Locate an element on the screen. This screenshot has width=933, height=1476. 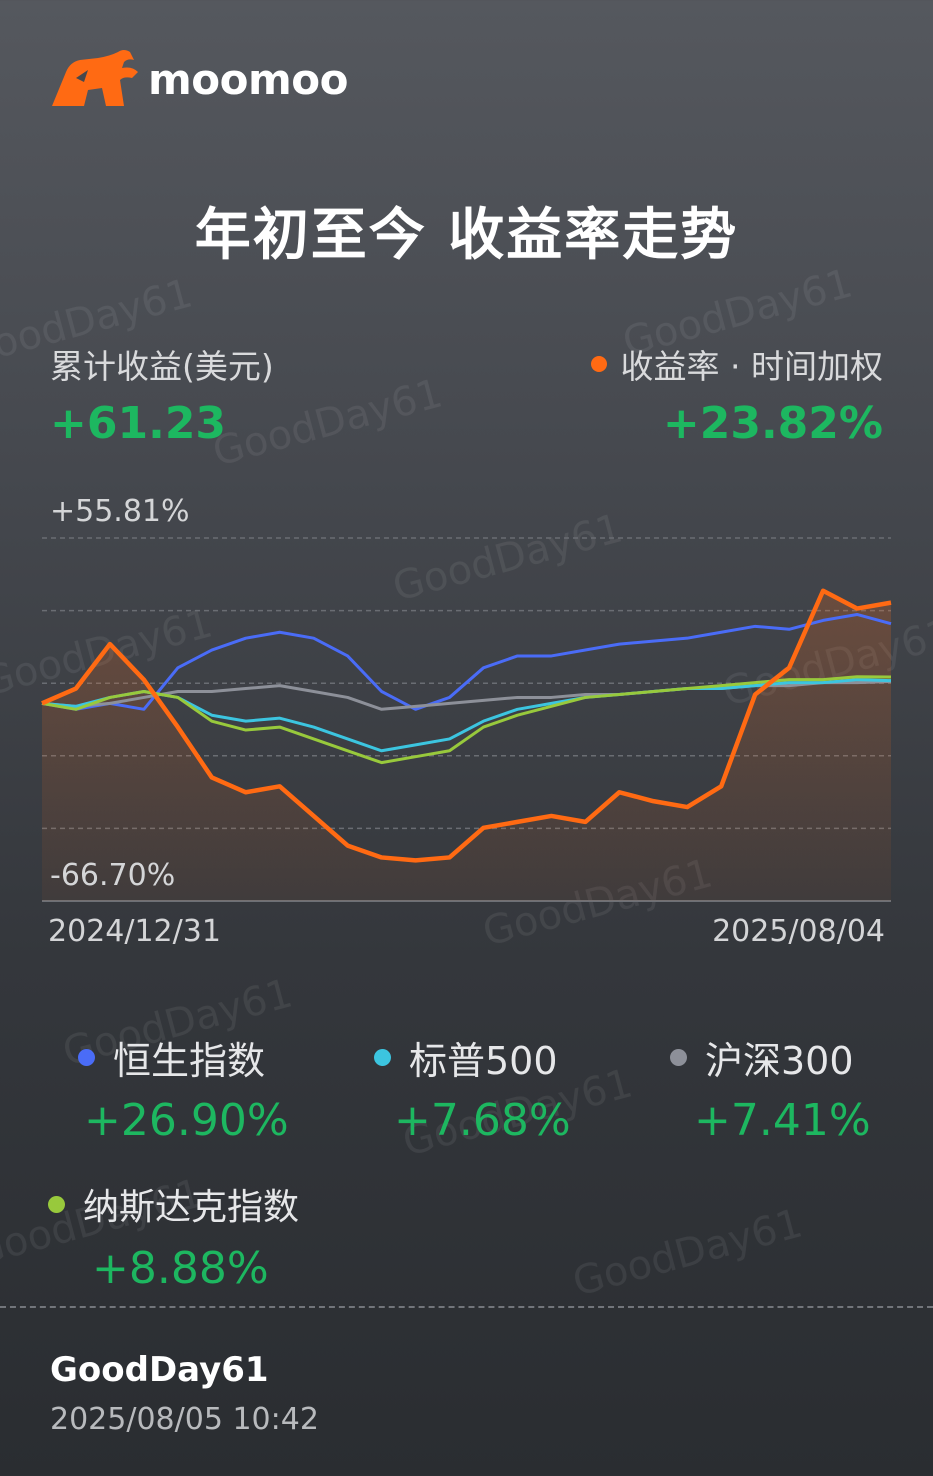
page-title: 年初至今 收益率走势 is located at coordinates (466, 235).